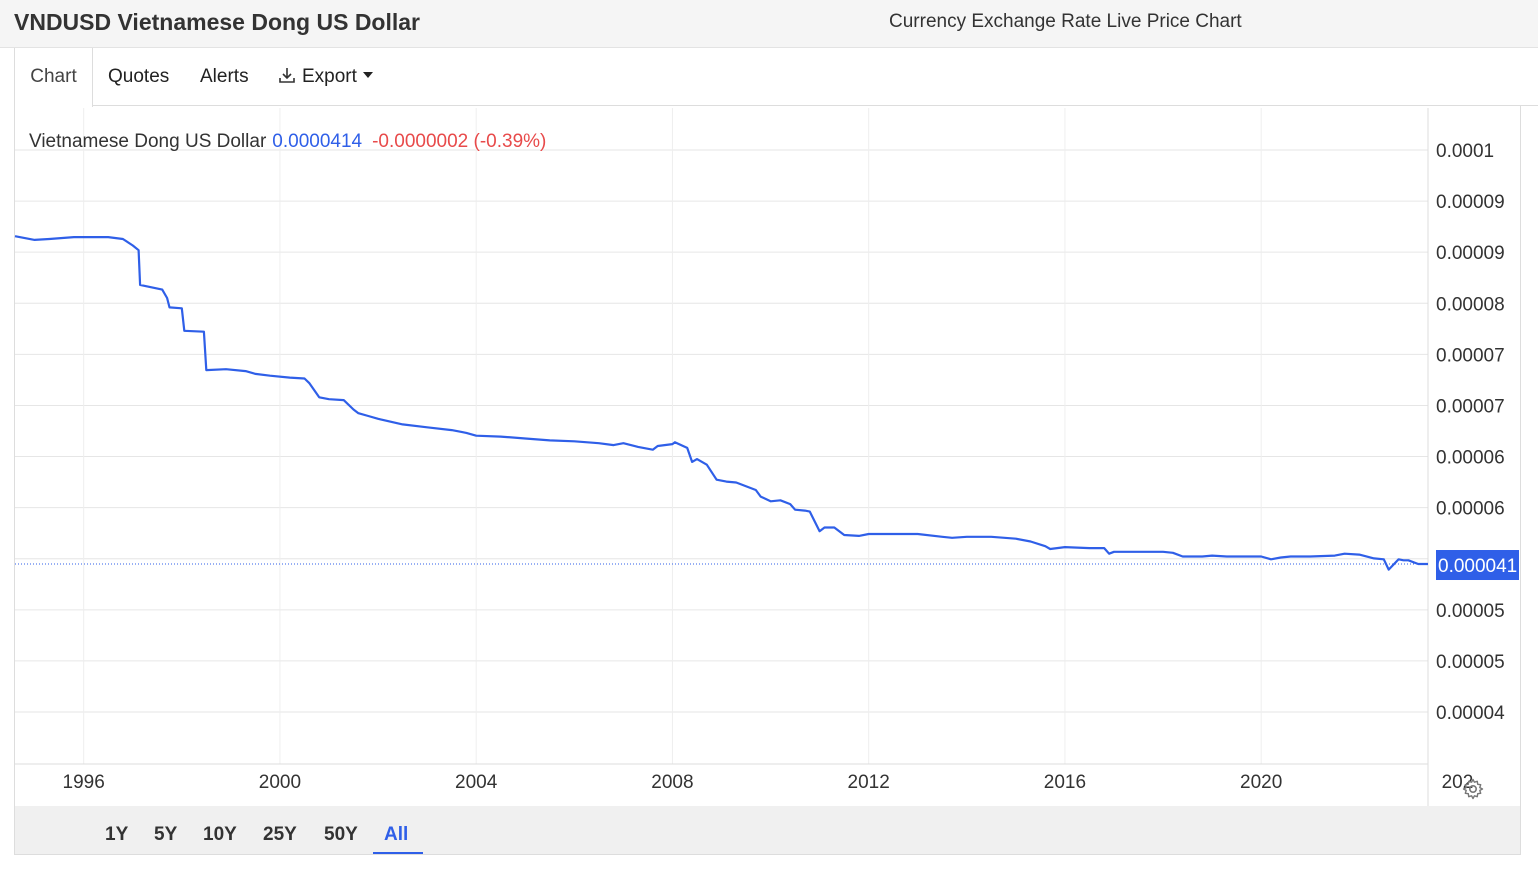 This screenshot has width=1538, height=875. What do you see at coordinates (148, 141) in the screenshot?
I see `legend-name: Vietnamese Dong US Dollar` at bounding box center [148, 141].